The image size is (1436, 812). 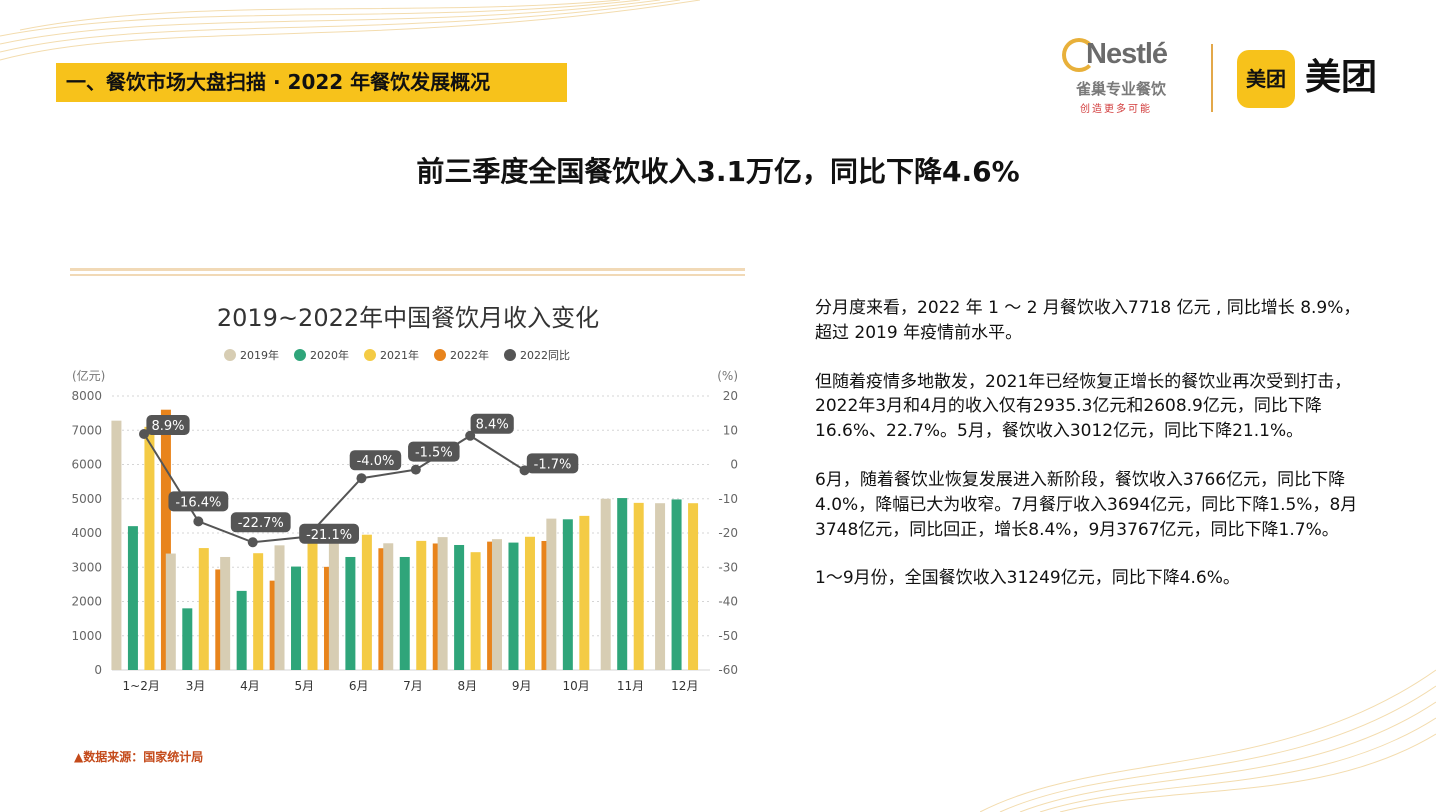 What do you see at coordinates (728, 670) in the screenshot?
I see `y2-tick-label: -60` at bounding box center [728, 670].